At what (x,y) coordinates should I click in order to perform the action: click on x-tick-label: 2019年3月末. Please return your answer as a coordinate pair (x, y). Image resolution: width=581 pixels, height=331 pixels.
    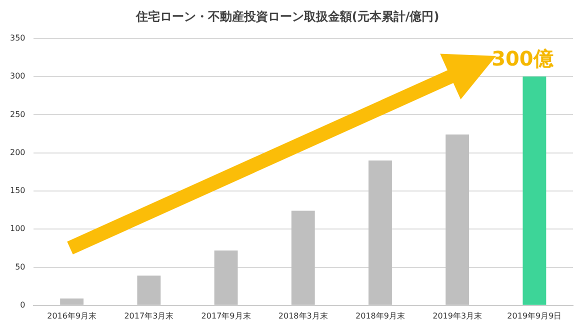
    Looking at the image, I should click on (457, 315).